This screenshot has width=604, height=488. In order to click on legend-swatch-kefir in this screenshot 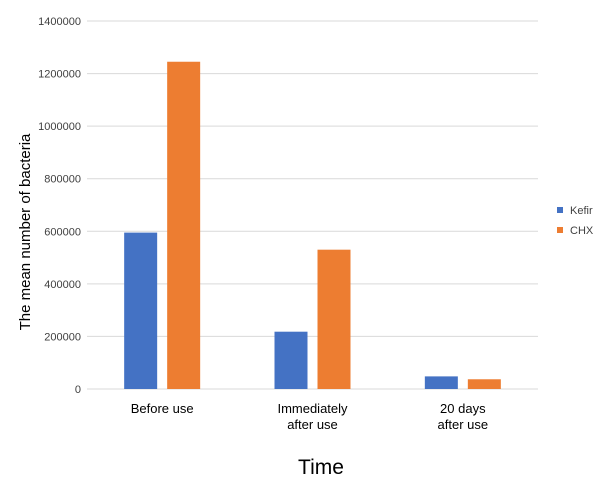, I will do `click(560, 210)`.